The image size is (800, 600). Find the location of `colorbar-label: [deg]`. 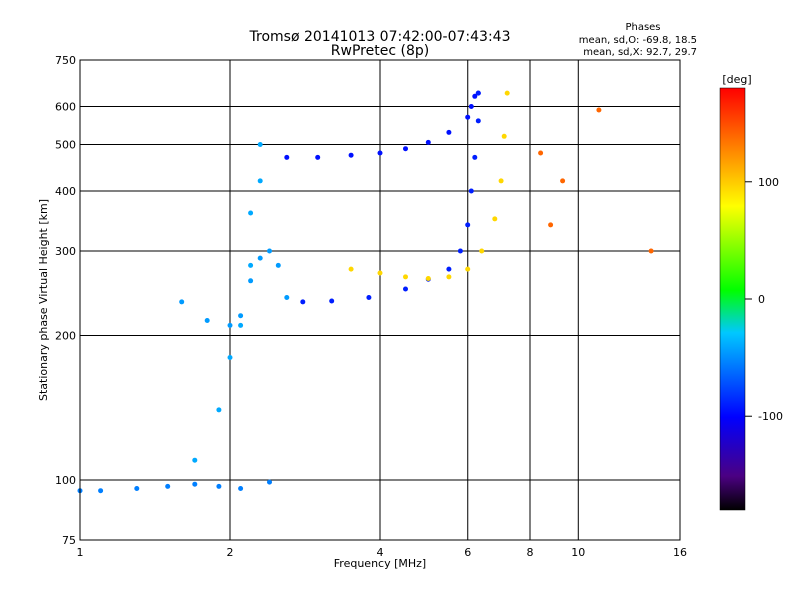

colorbar-label: [deg] is located at coordinates (736, 79).